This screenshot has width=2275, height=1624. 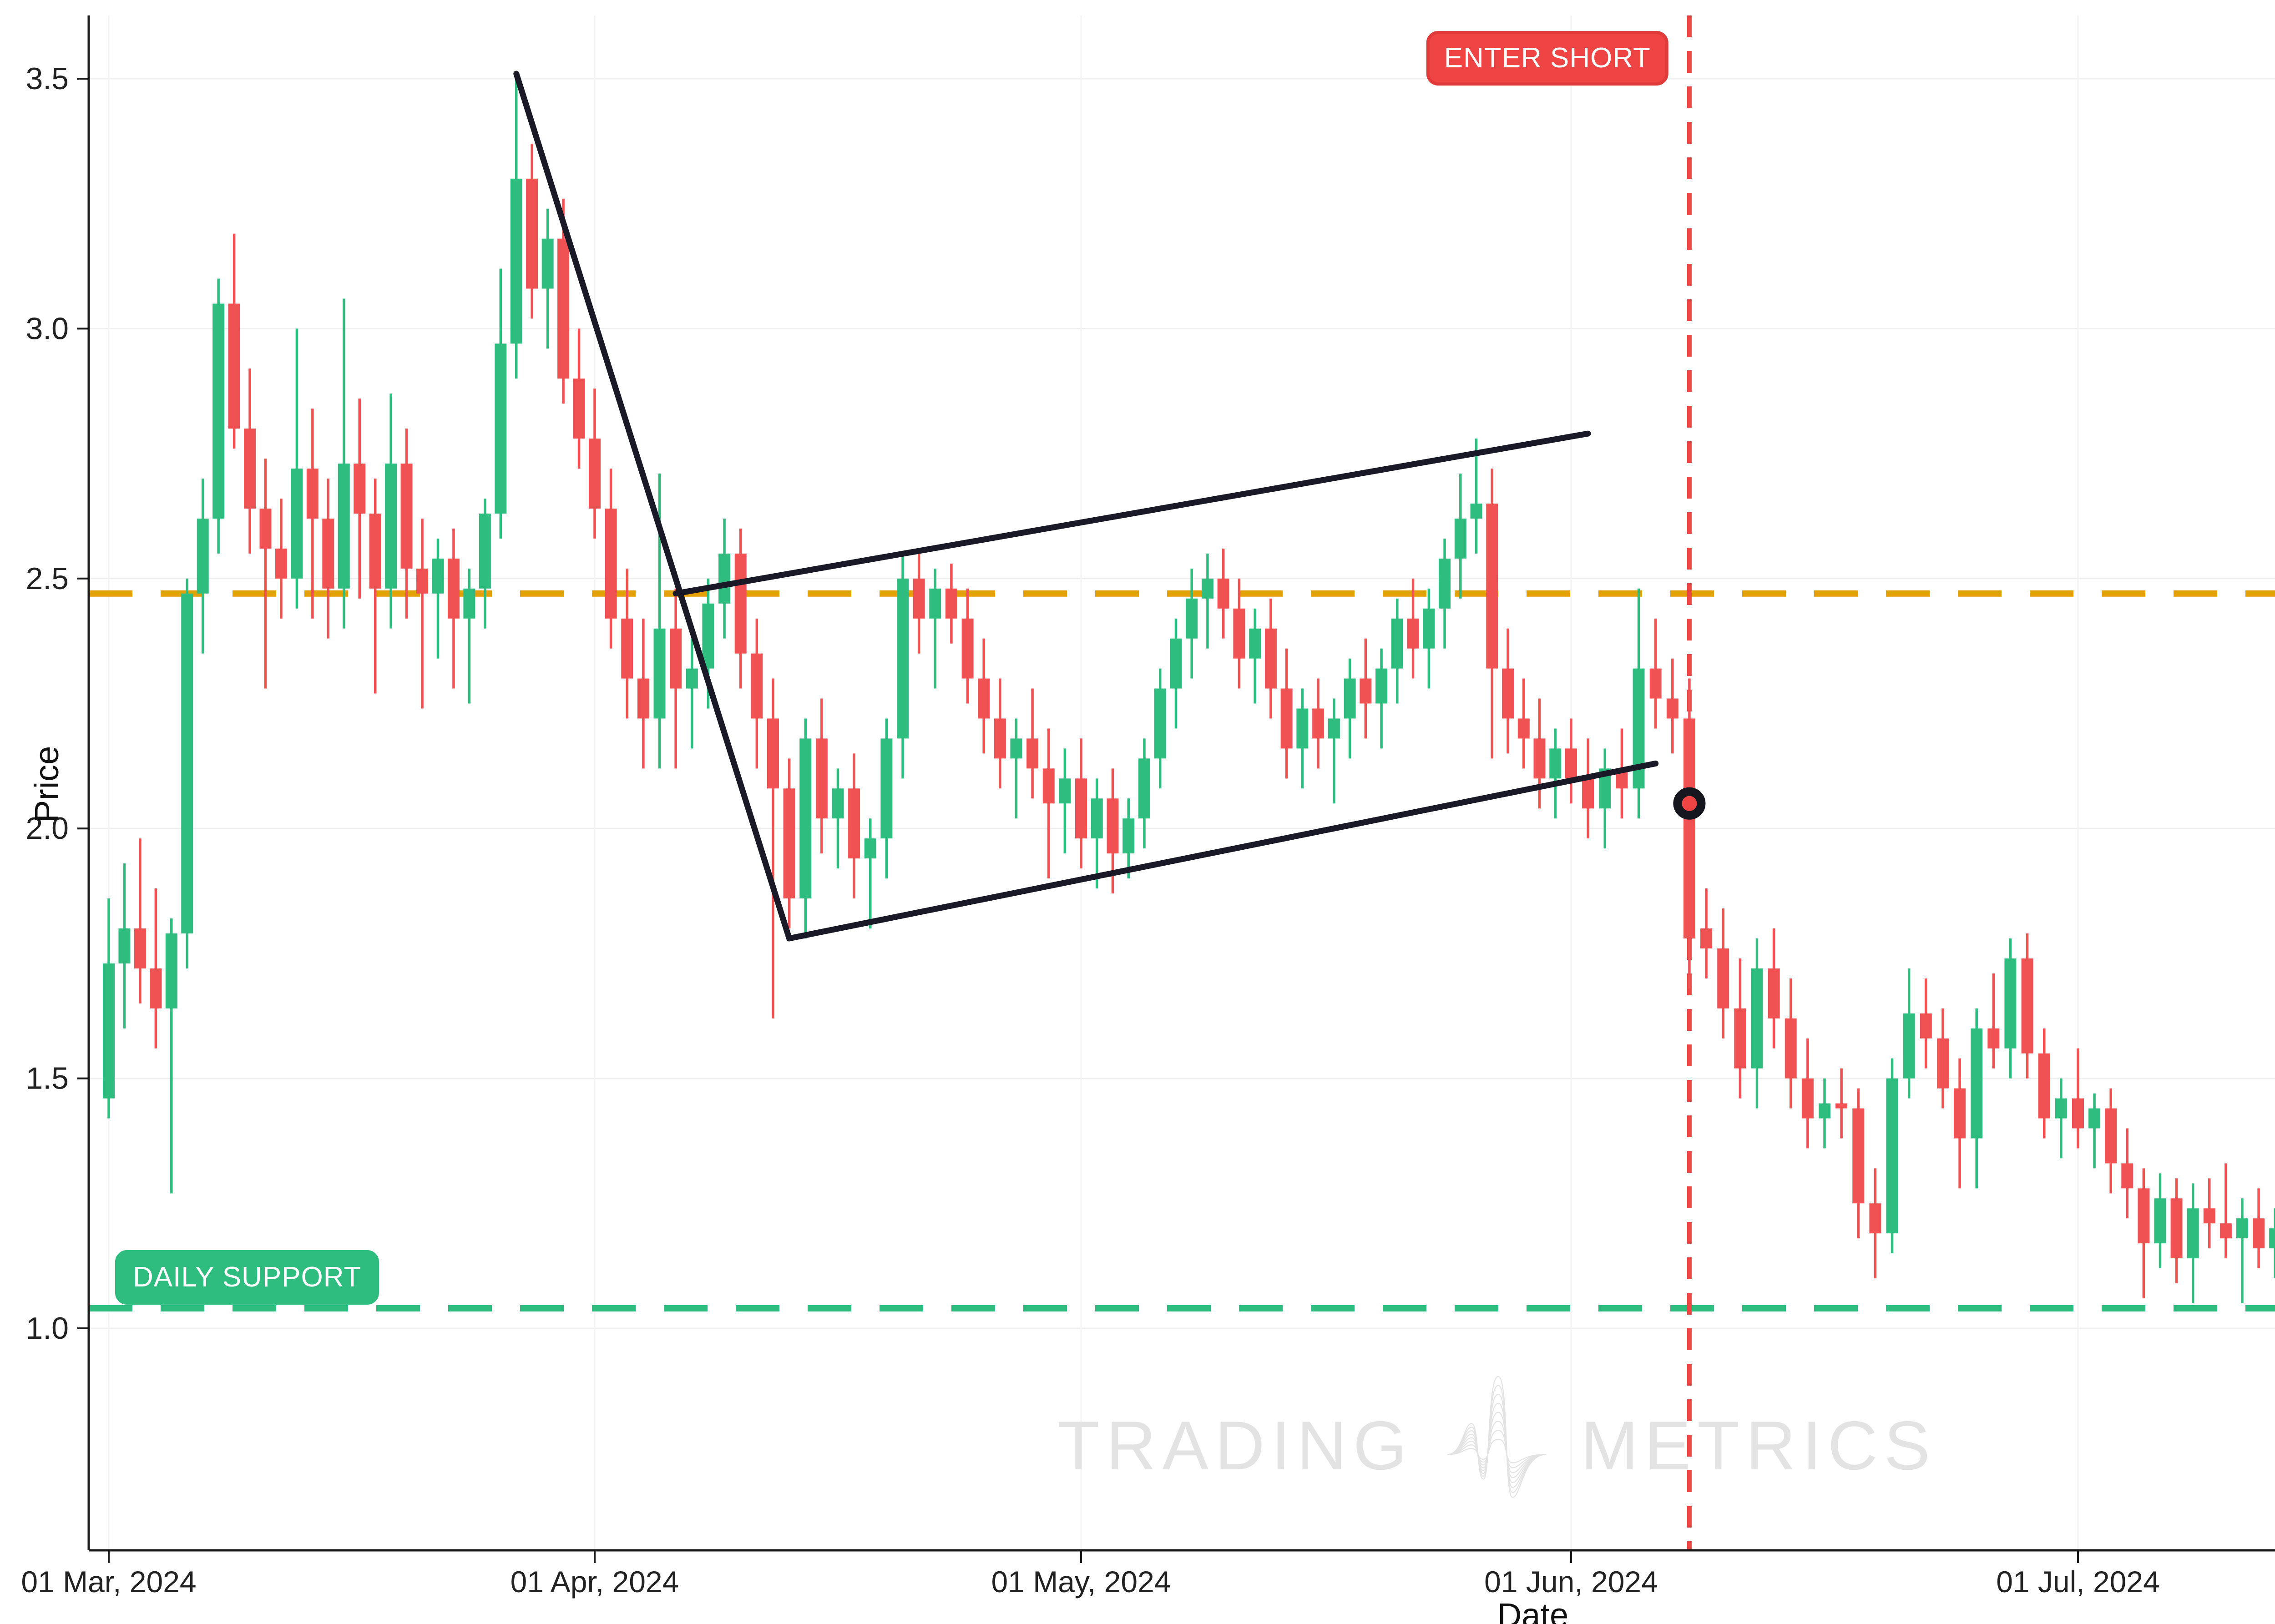 What do you see at coordinates (1533, 1610) in the screenshot?
I see `x-axis-title: Date` at bounding box center [1533, 1610].